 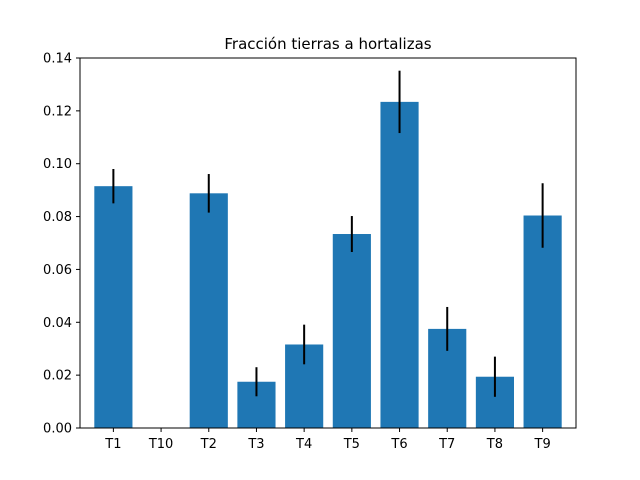 I want to click on x-tick-label: T1, so click(x=112, y=444).